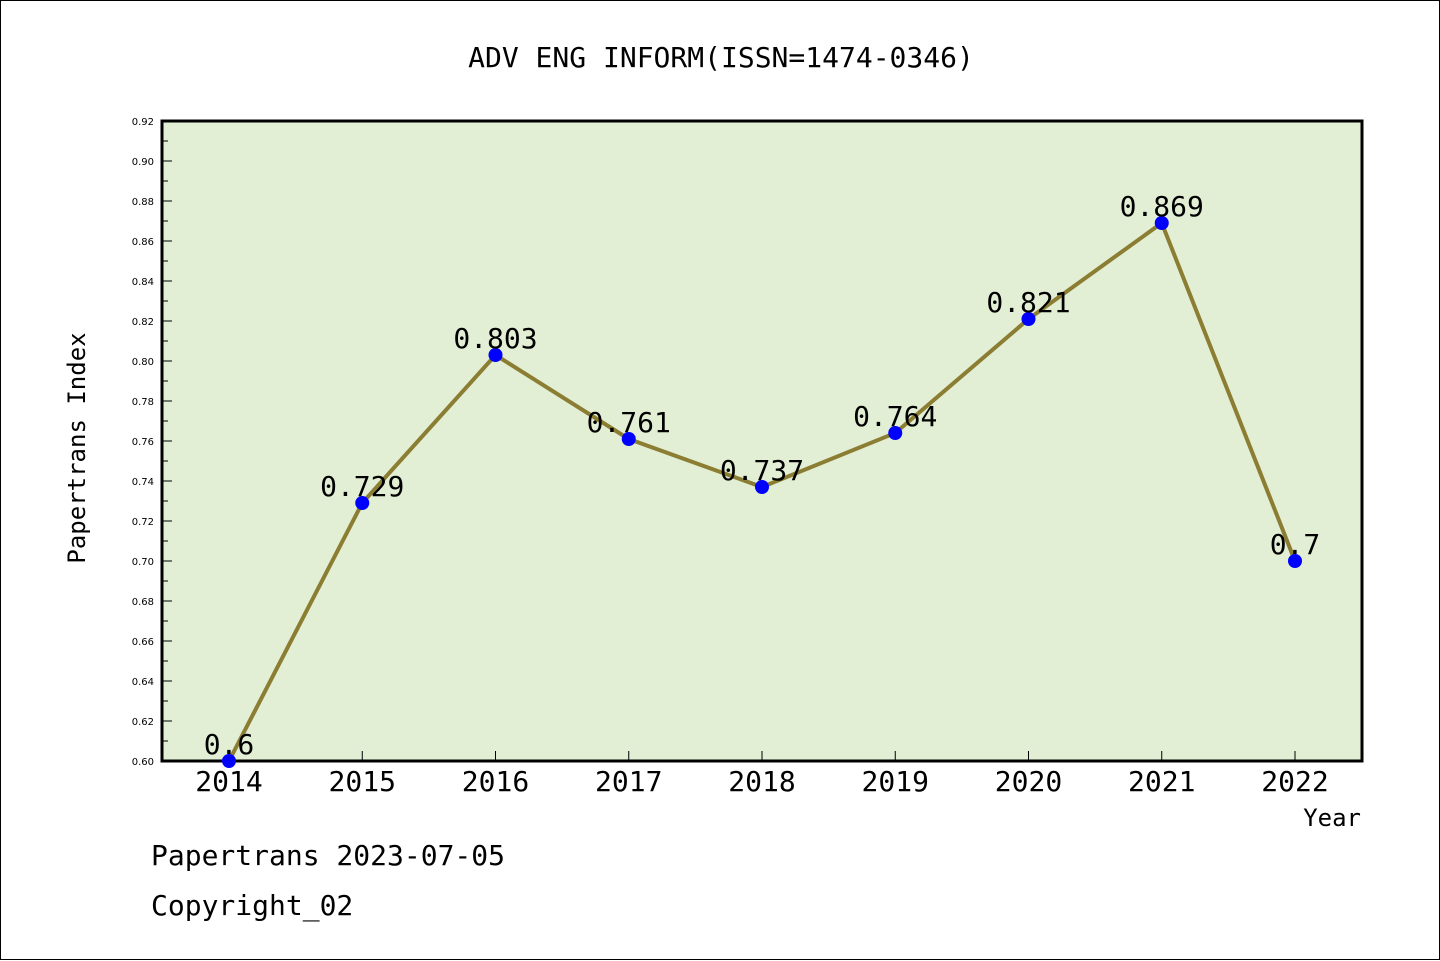  What do you see at coordinates (761, 781) in the screenshot?
I see `x-tick-label: 2018` at bounding box center [761, 781].